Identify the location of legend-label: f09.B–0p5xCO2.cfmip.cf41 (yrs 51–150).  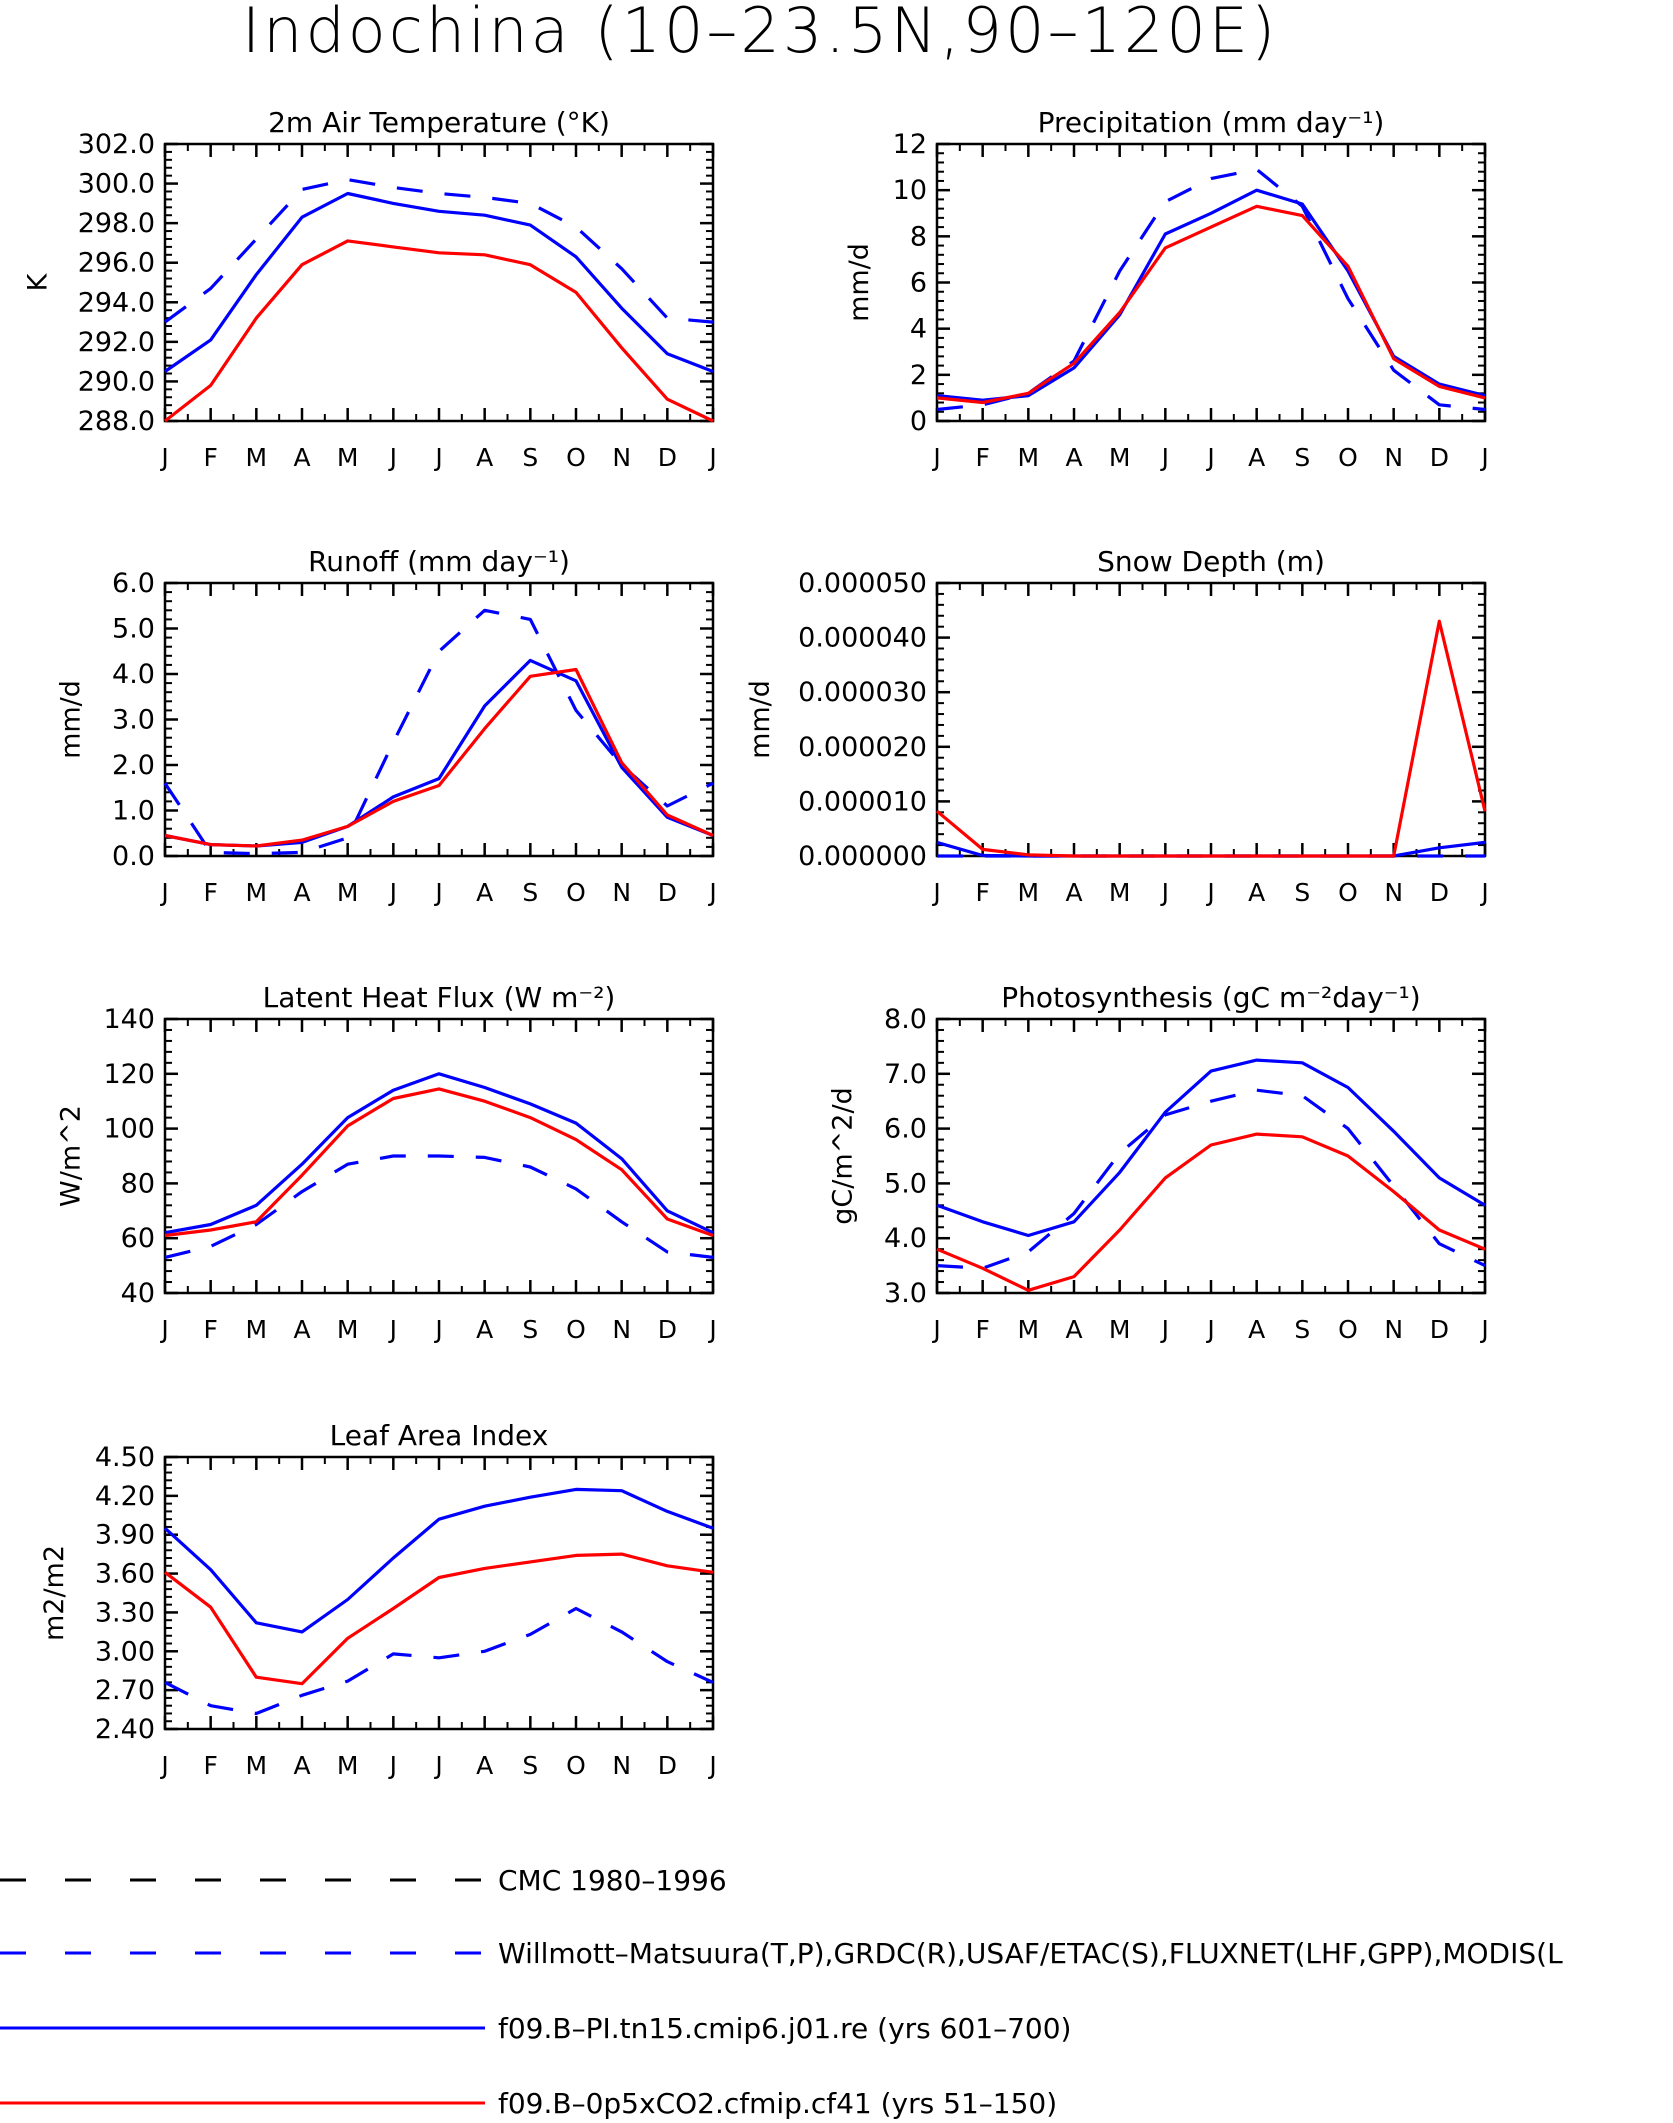
(777, 2103).